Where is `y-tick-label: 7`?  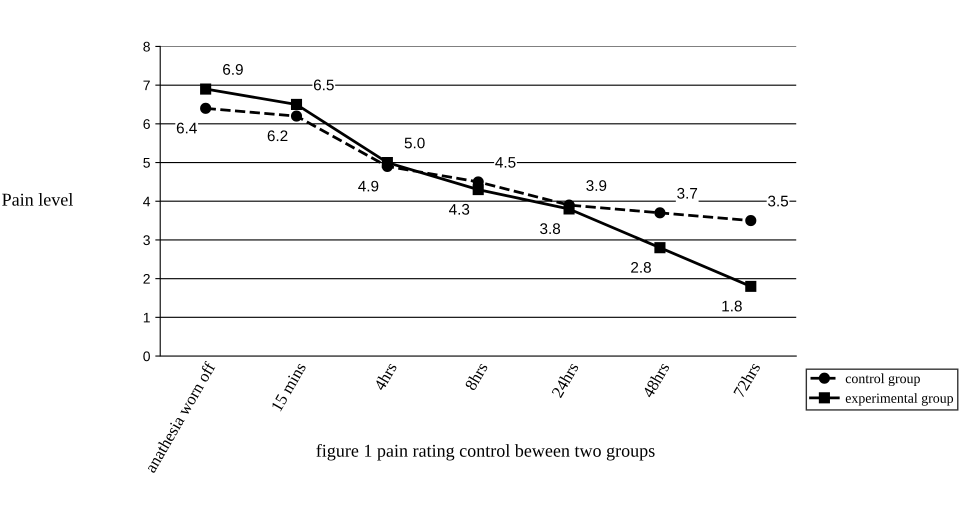
y-tick-label: 7 is located at coordinates (146, 85).